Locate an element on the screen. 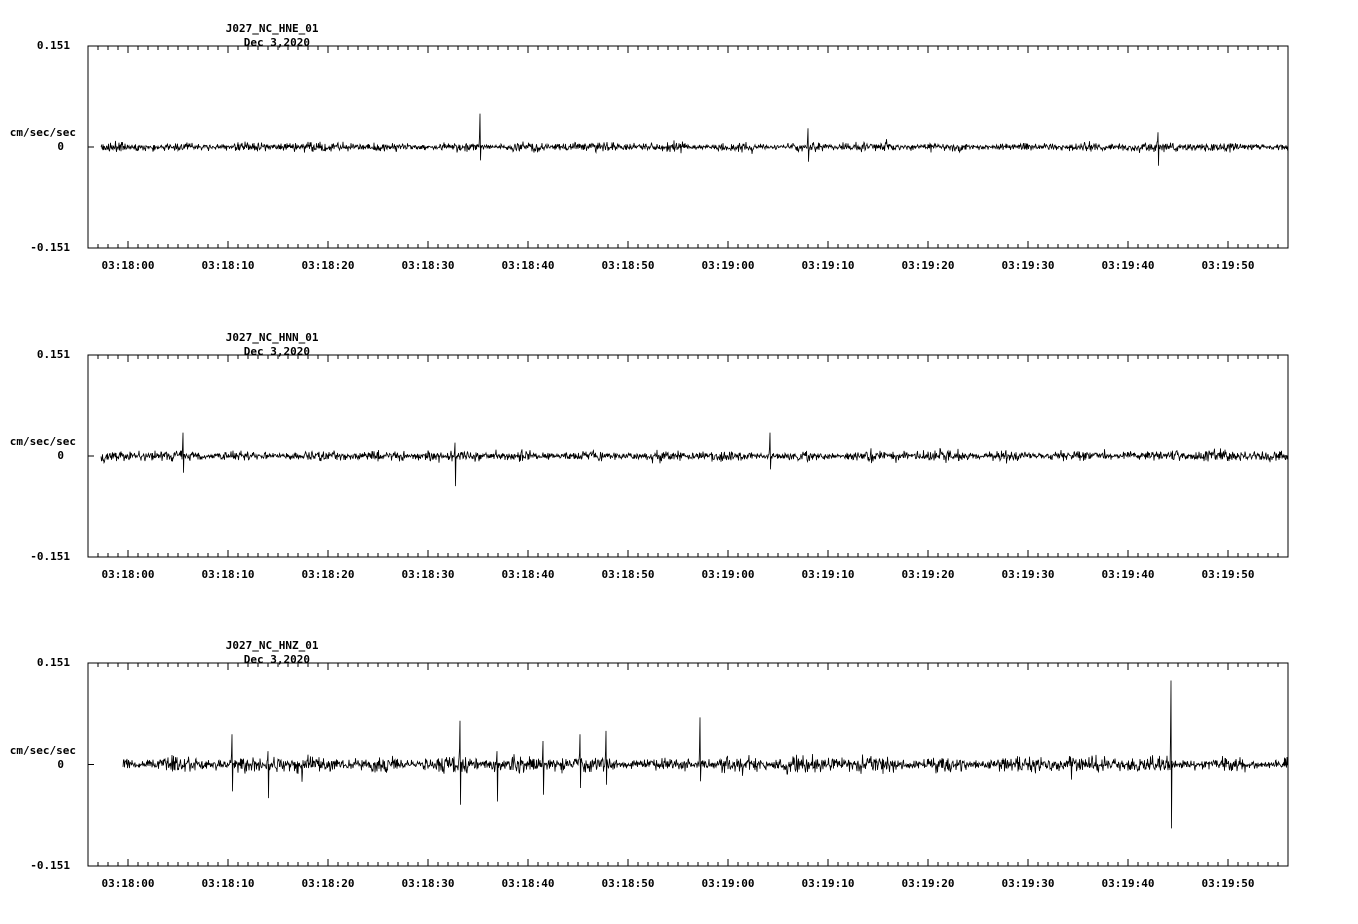  panel-title-hnz: J027_NC_HNZ_01 Dec 3,2020 is located at coordinates (252, 653).